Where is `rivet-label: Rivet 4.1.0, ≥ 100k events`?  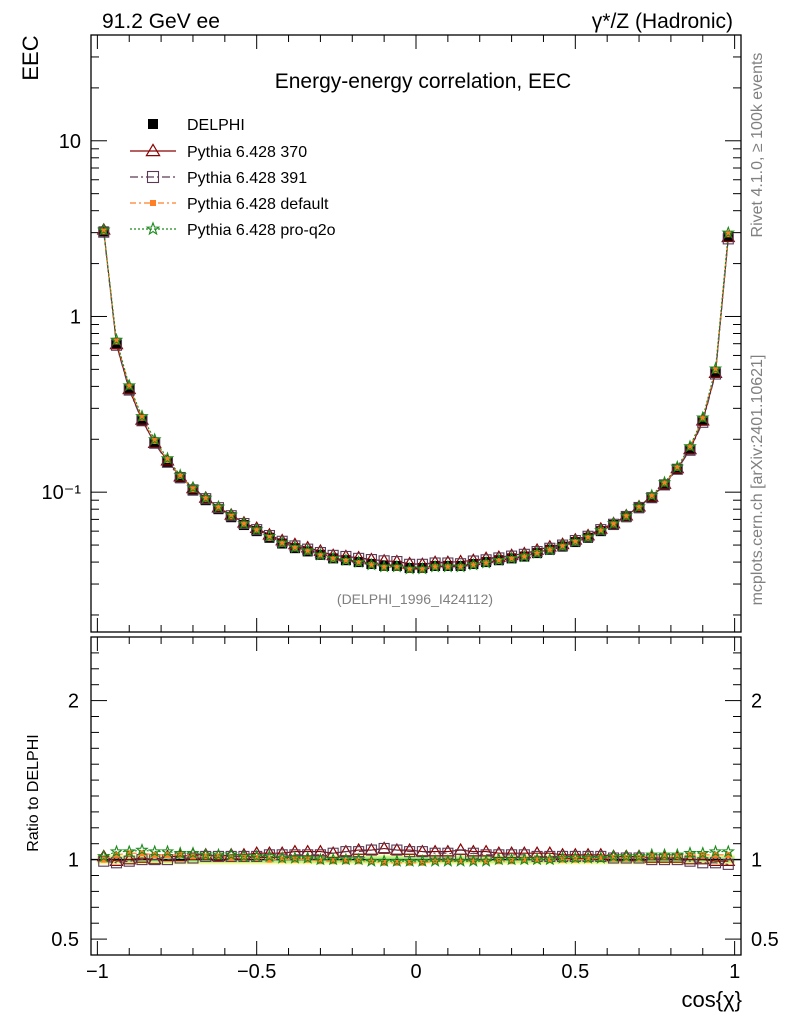
rivet-label: Rivet 4.1.0, ≥ 100k events is located at coordinates (757, 145).